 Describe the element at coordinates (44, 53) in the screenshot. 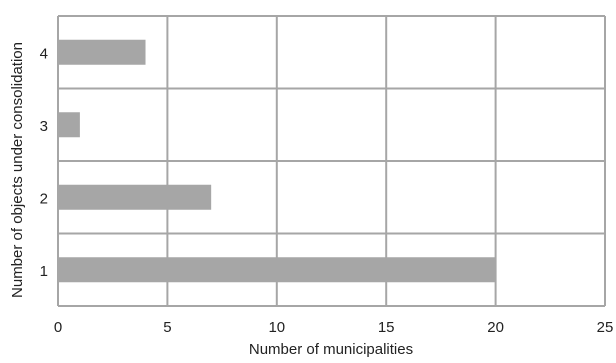

I see `y-tick-label: 4` at that location.